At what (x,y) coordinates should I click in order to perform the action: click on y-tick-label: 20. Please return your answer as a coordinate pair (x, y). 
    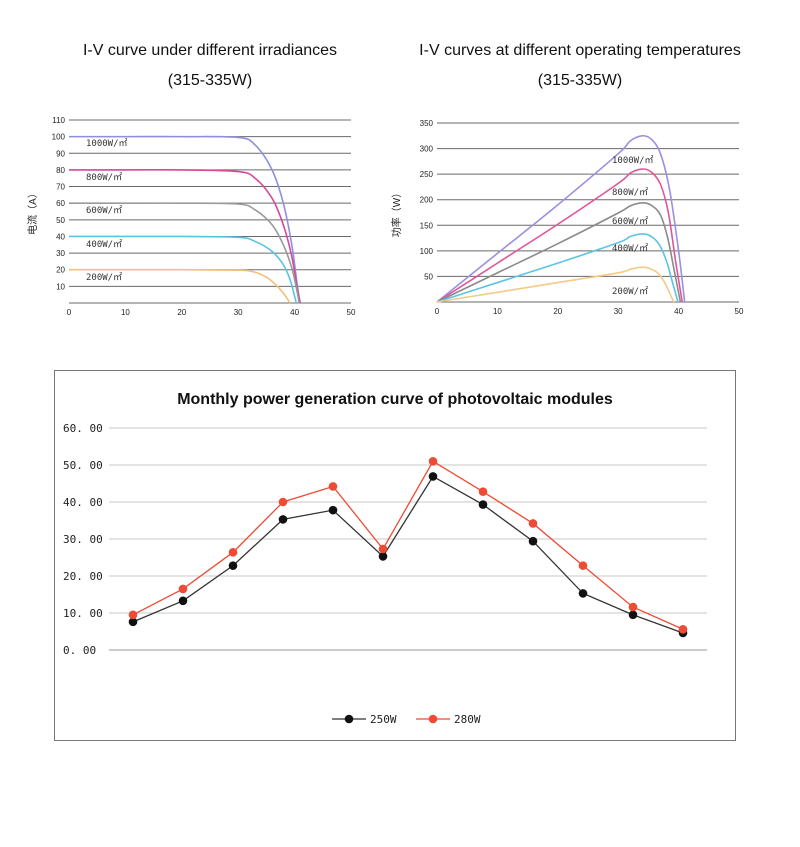
    Looking at the image, I should click on (60, 270).